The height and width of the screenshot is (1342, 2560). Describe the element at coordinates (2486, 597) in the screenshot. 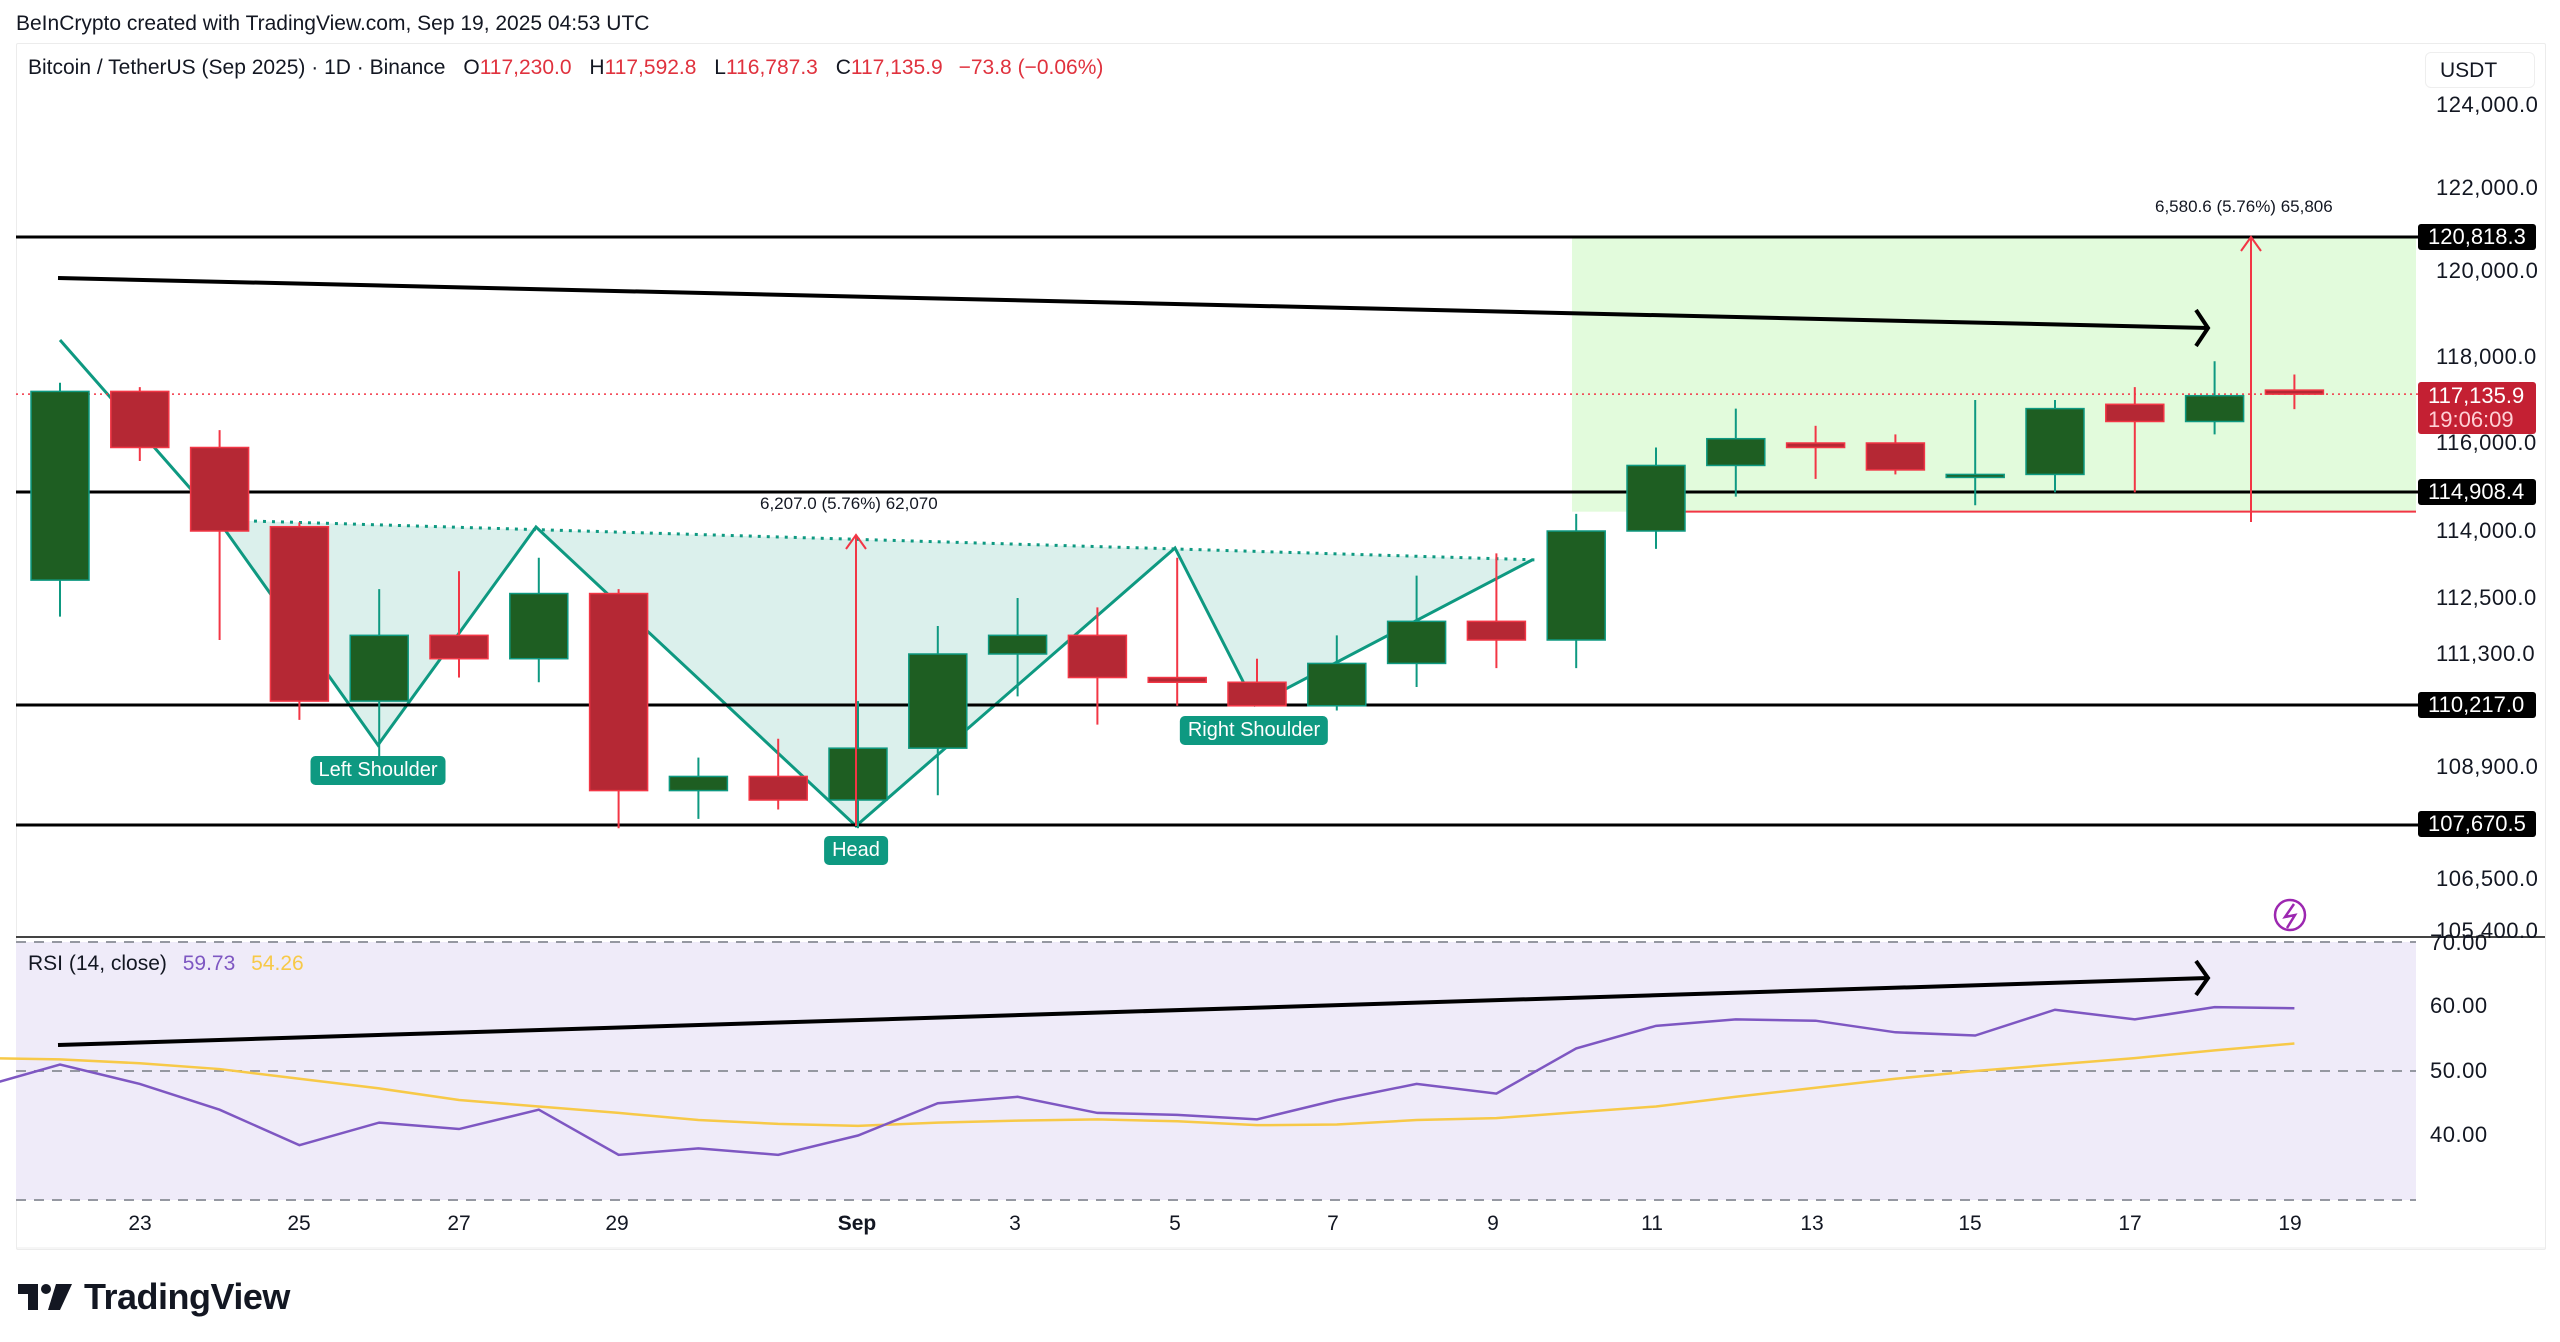

I see `price-axis-label: 112,500.0` at that location.